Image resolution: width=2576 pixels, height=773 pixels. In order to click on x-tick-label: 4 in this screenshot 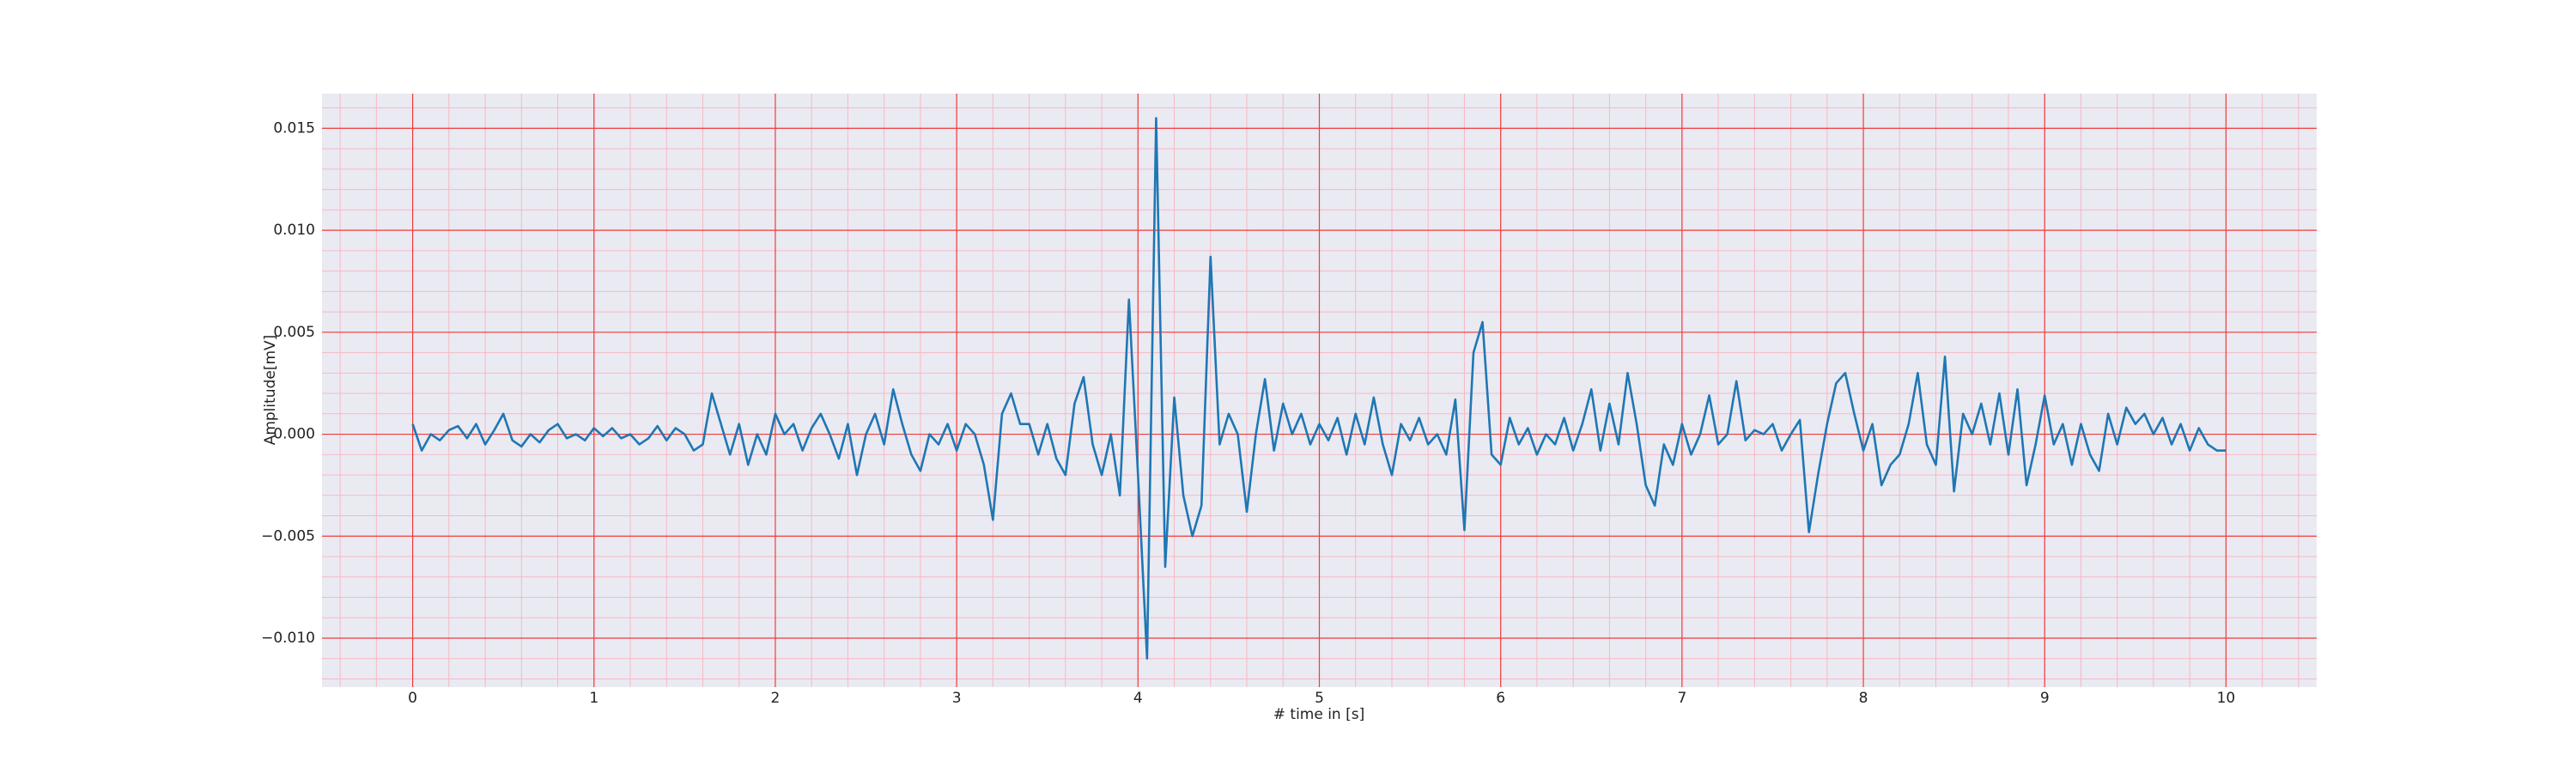, I will do `click(1138, 698)`.